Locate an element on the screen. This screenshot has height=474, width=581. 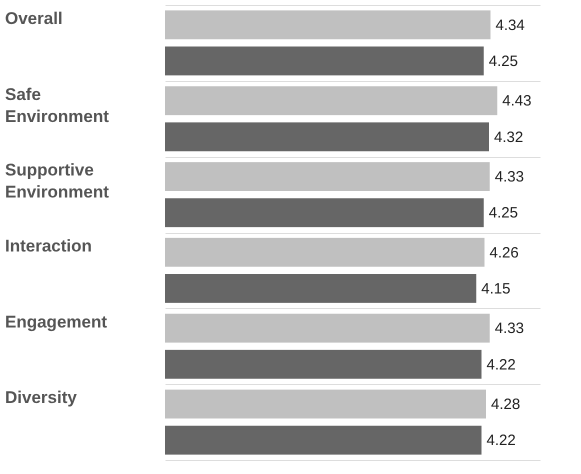
data-label: 4.28 is located at coordinates (505, 405).